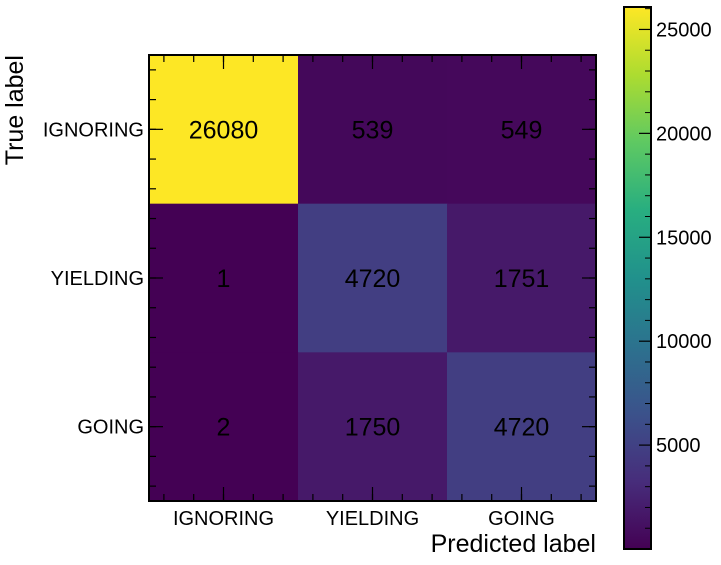 The image size is (721, 565). Describe the element at coordinates (678, 446) in the screenshot. I see `colorbar-tick-label: 5000` at that location.